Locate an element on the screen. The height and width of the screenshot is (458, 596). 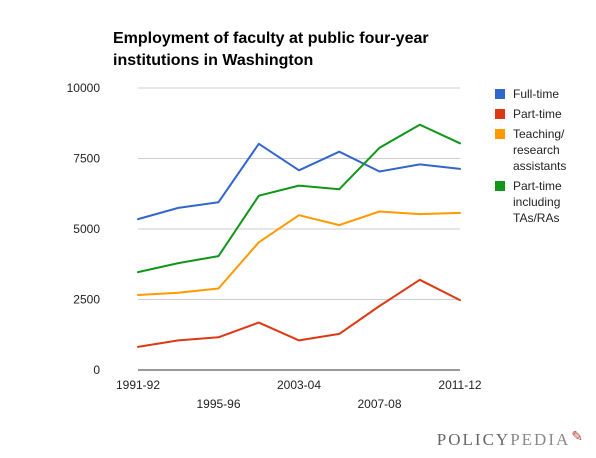
y-tick-label: 2500 is located at coordinates (86, 300).